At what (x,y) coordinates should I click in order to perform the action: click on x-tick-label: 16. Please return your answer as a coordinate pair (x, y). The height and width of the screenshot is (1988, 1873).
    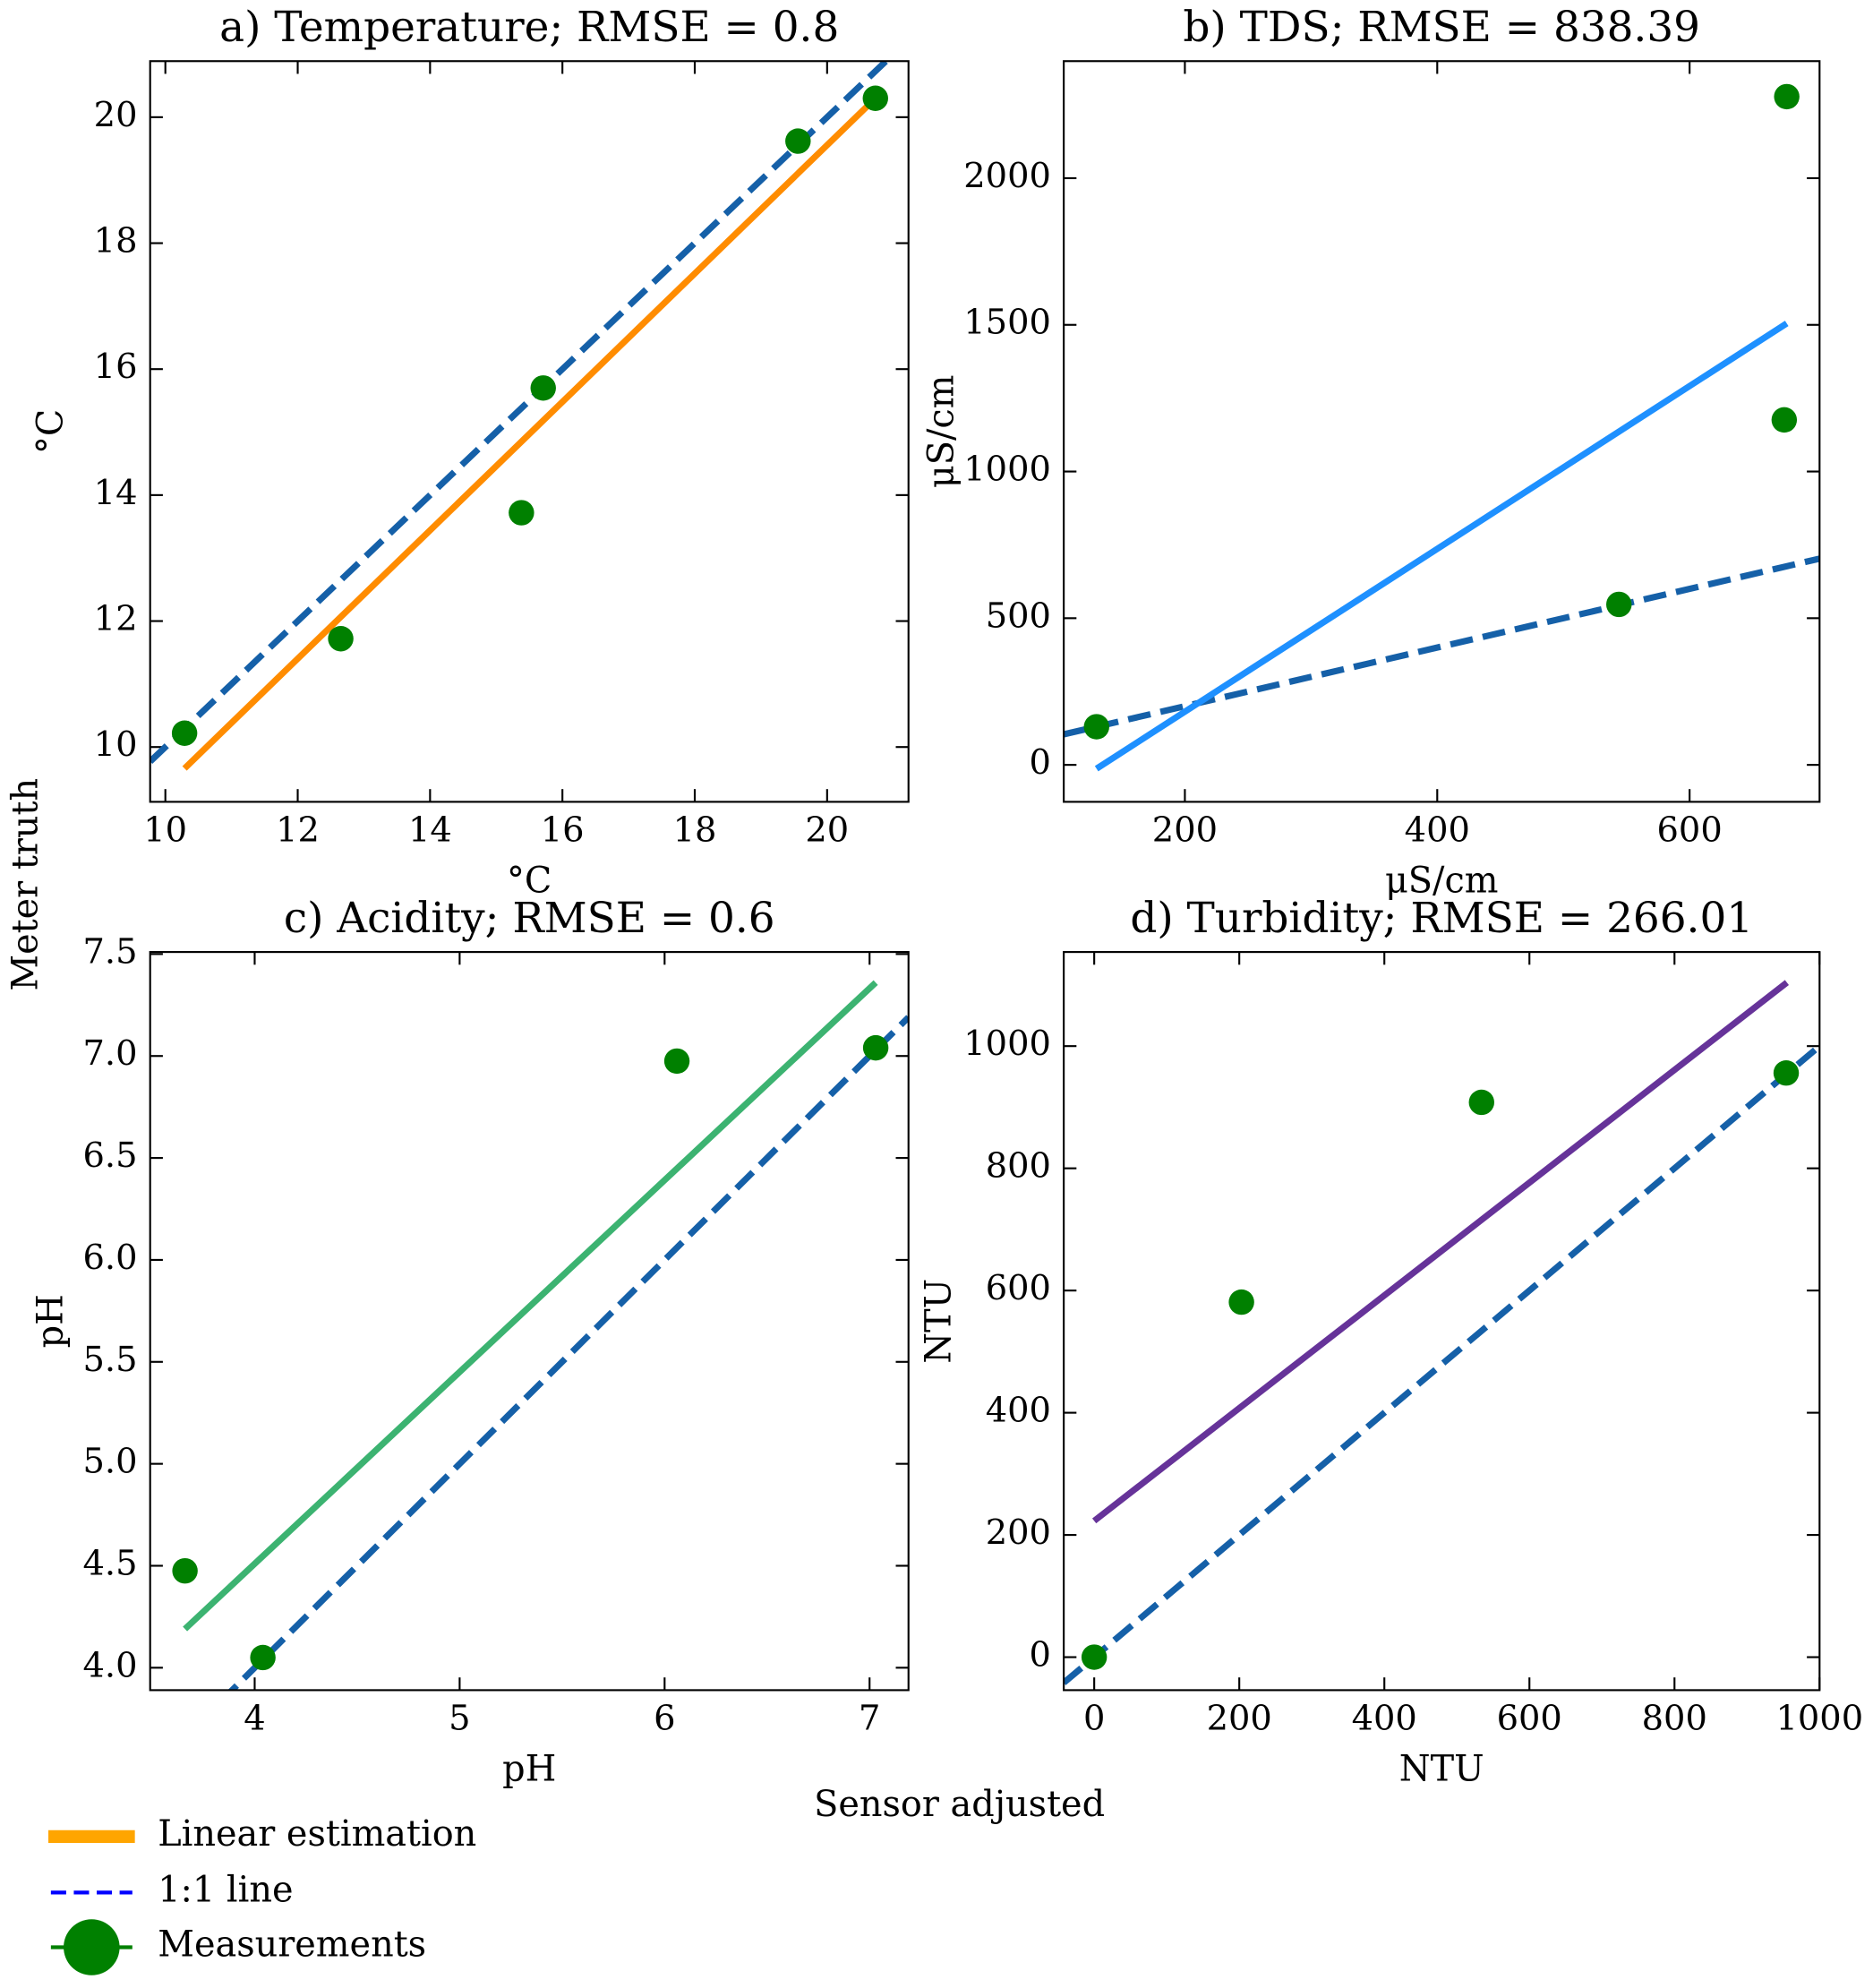
    Looking at the image, I should click on (563, 831).